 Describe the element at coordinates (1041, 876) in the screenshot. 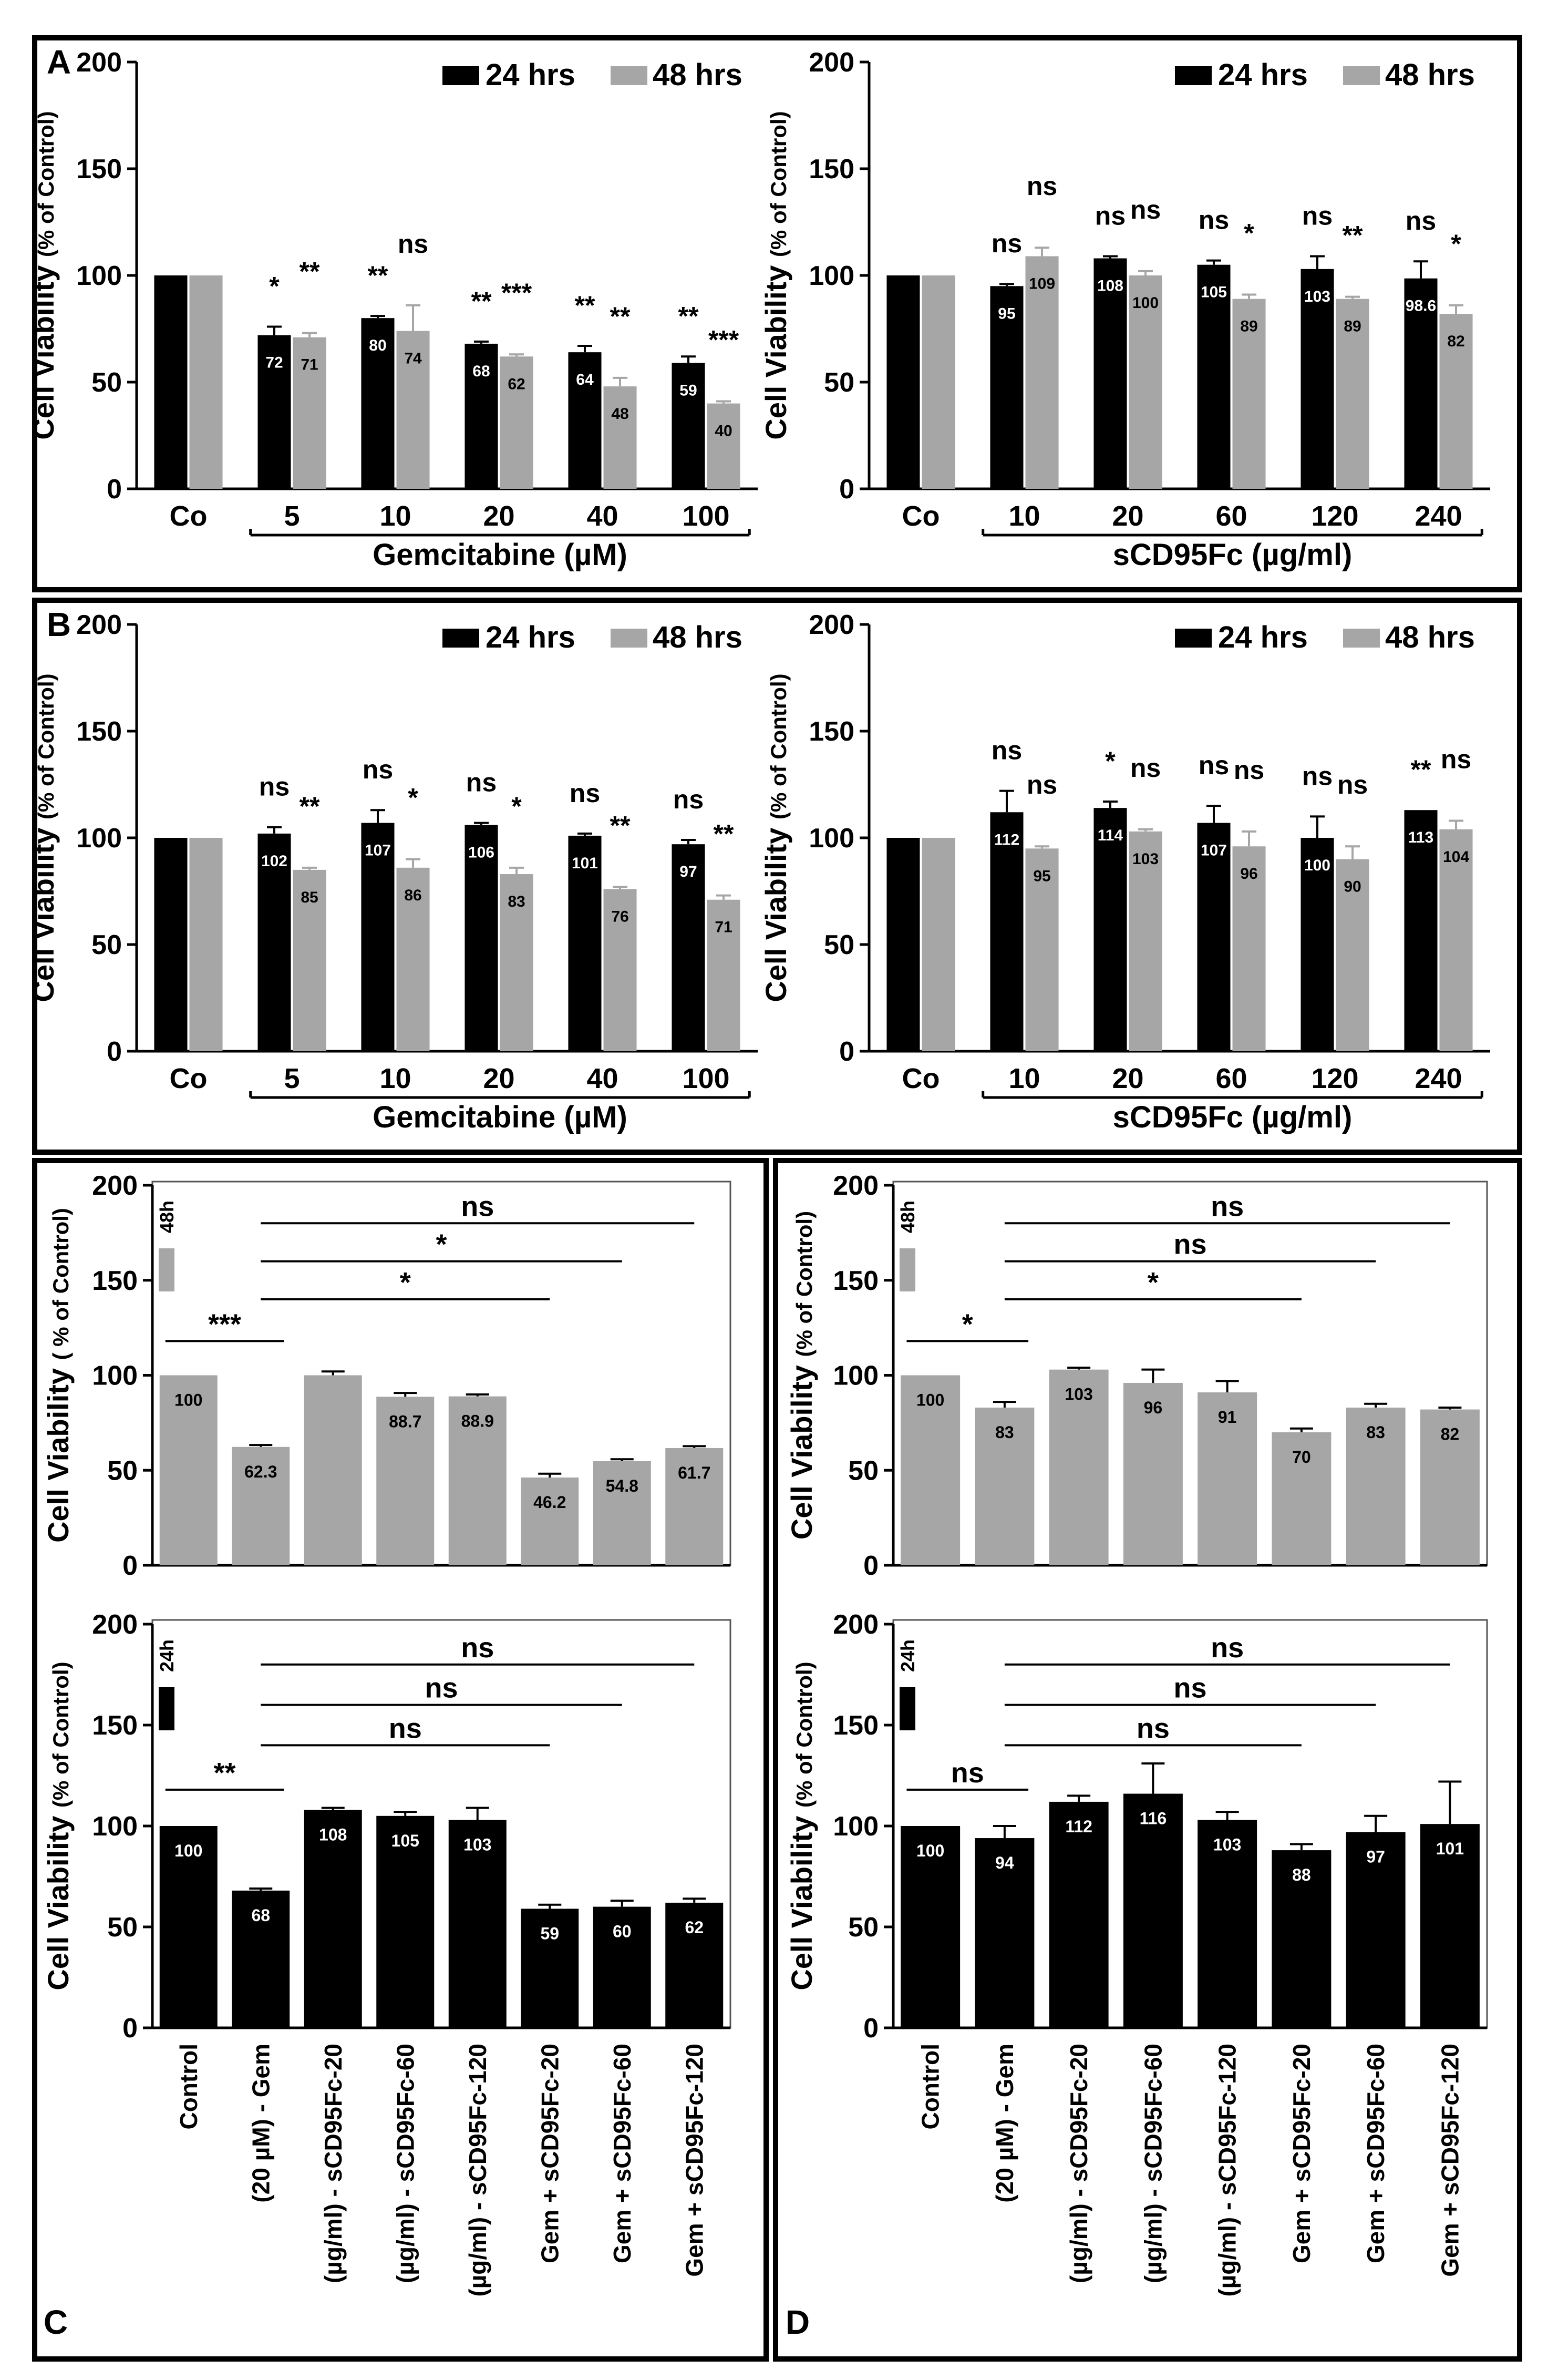

I see `chart-b-right-data-label: 95` at that location.